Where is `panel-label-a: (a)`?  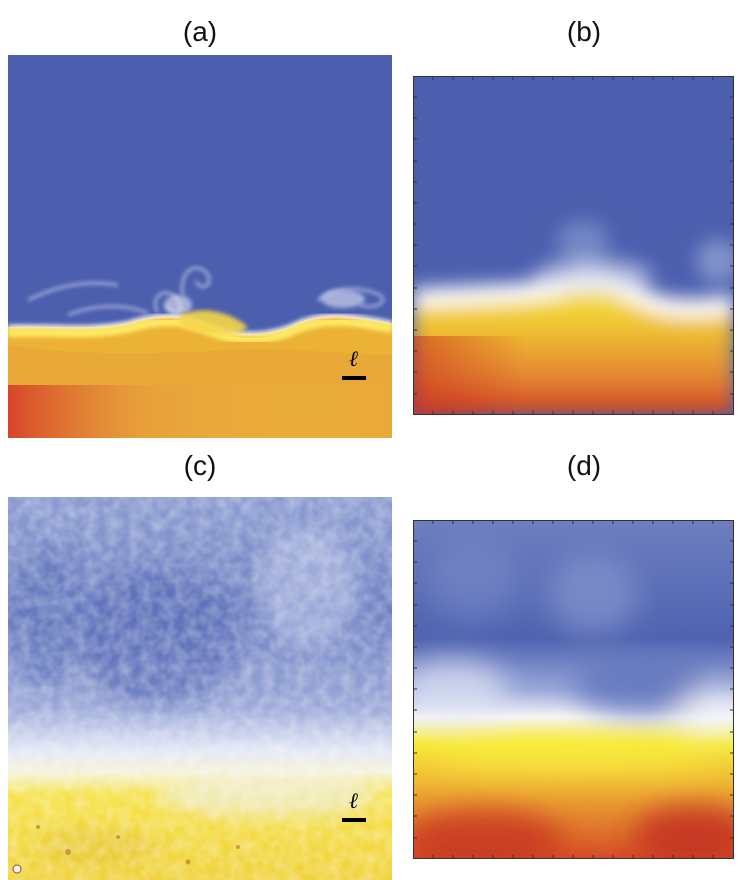 panel-label-a: (a) is located at coordinates (200, 31).